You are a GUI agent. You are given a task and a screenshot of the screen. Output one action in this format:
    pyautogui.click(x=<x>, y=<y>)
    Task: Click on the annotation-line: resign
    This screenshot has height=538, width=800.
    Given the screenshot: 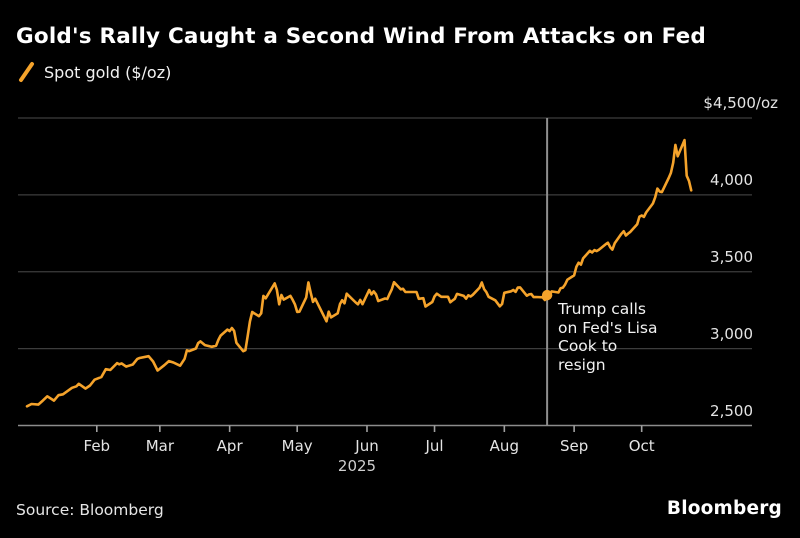 What is the action you would take?
    pyautogui.click(x=582, y=364)
    